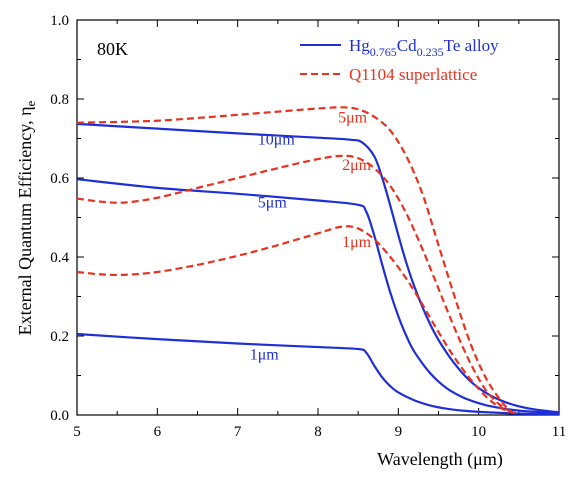  I want to click on y-tick-label: 0.0, so click(59, 416).